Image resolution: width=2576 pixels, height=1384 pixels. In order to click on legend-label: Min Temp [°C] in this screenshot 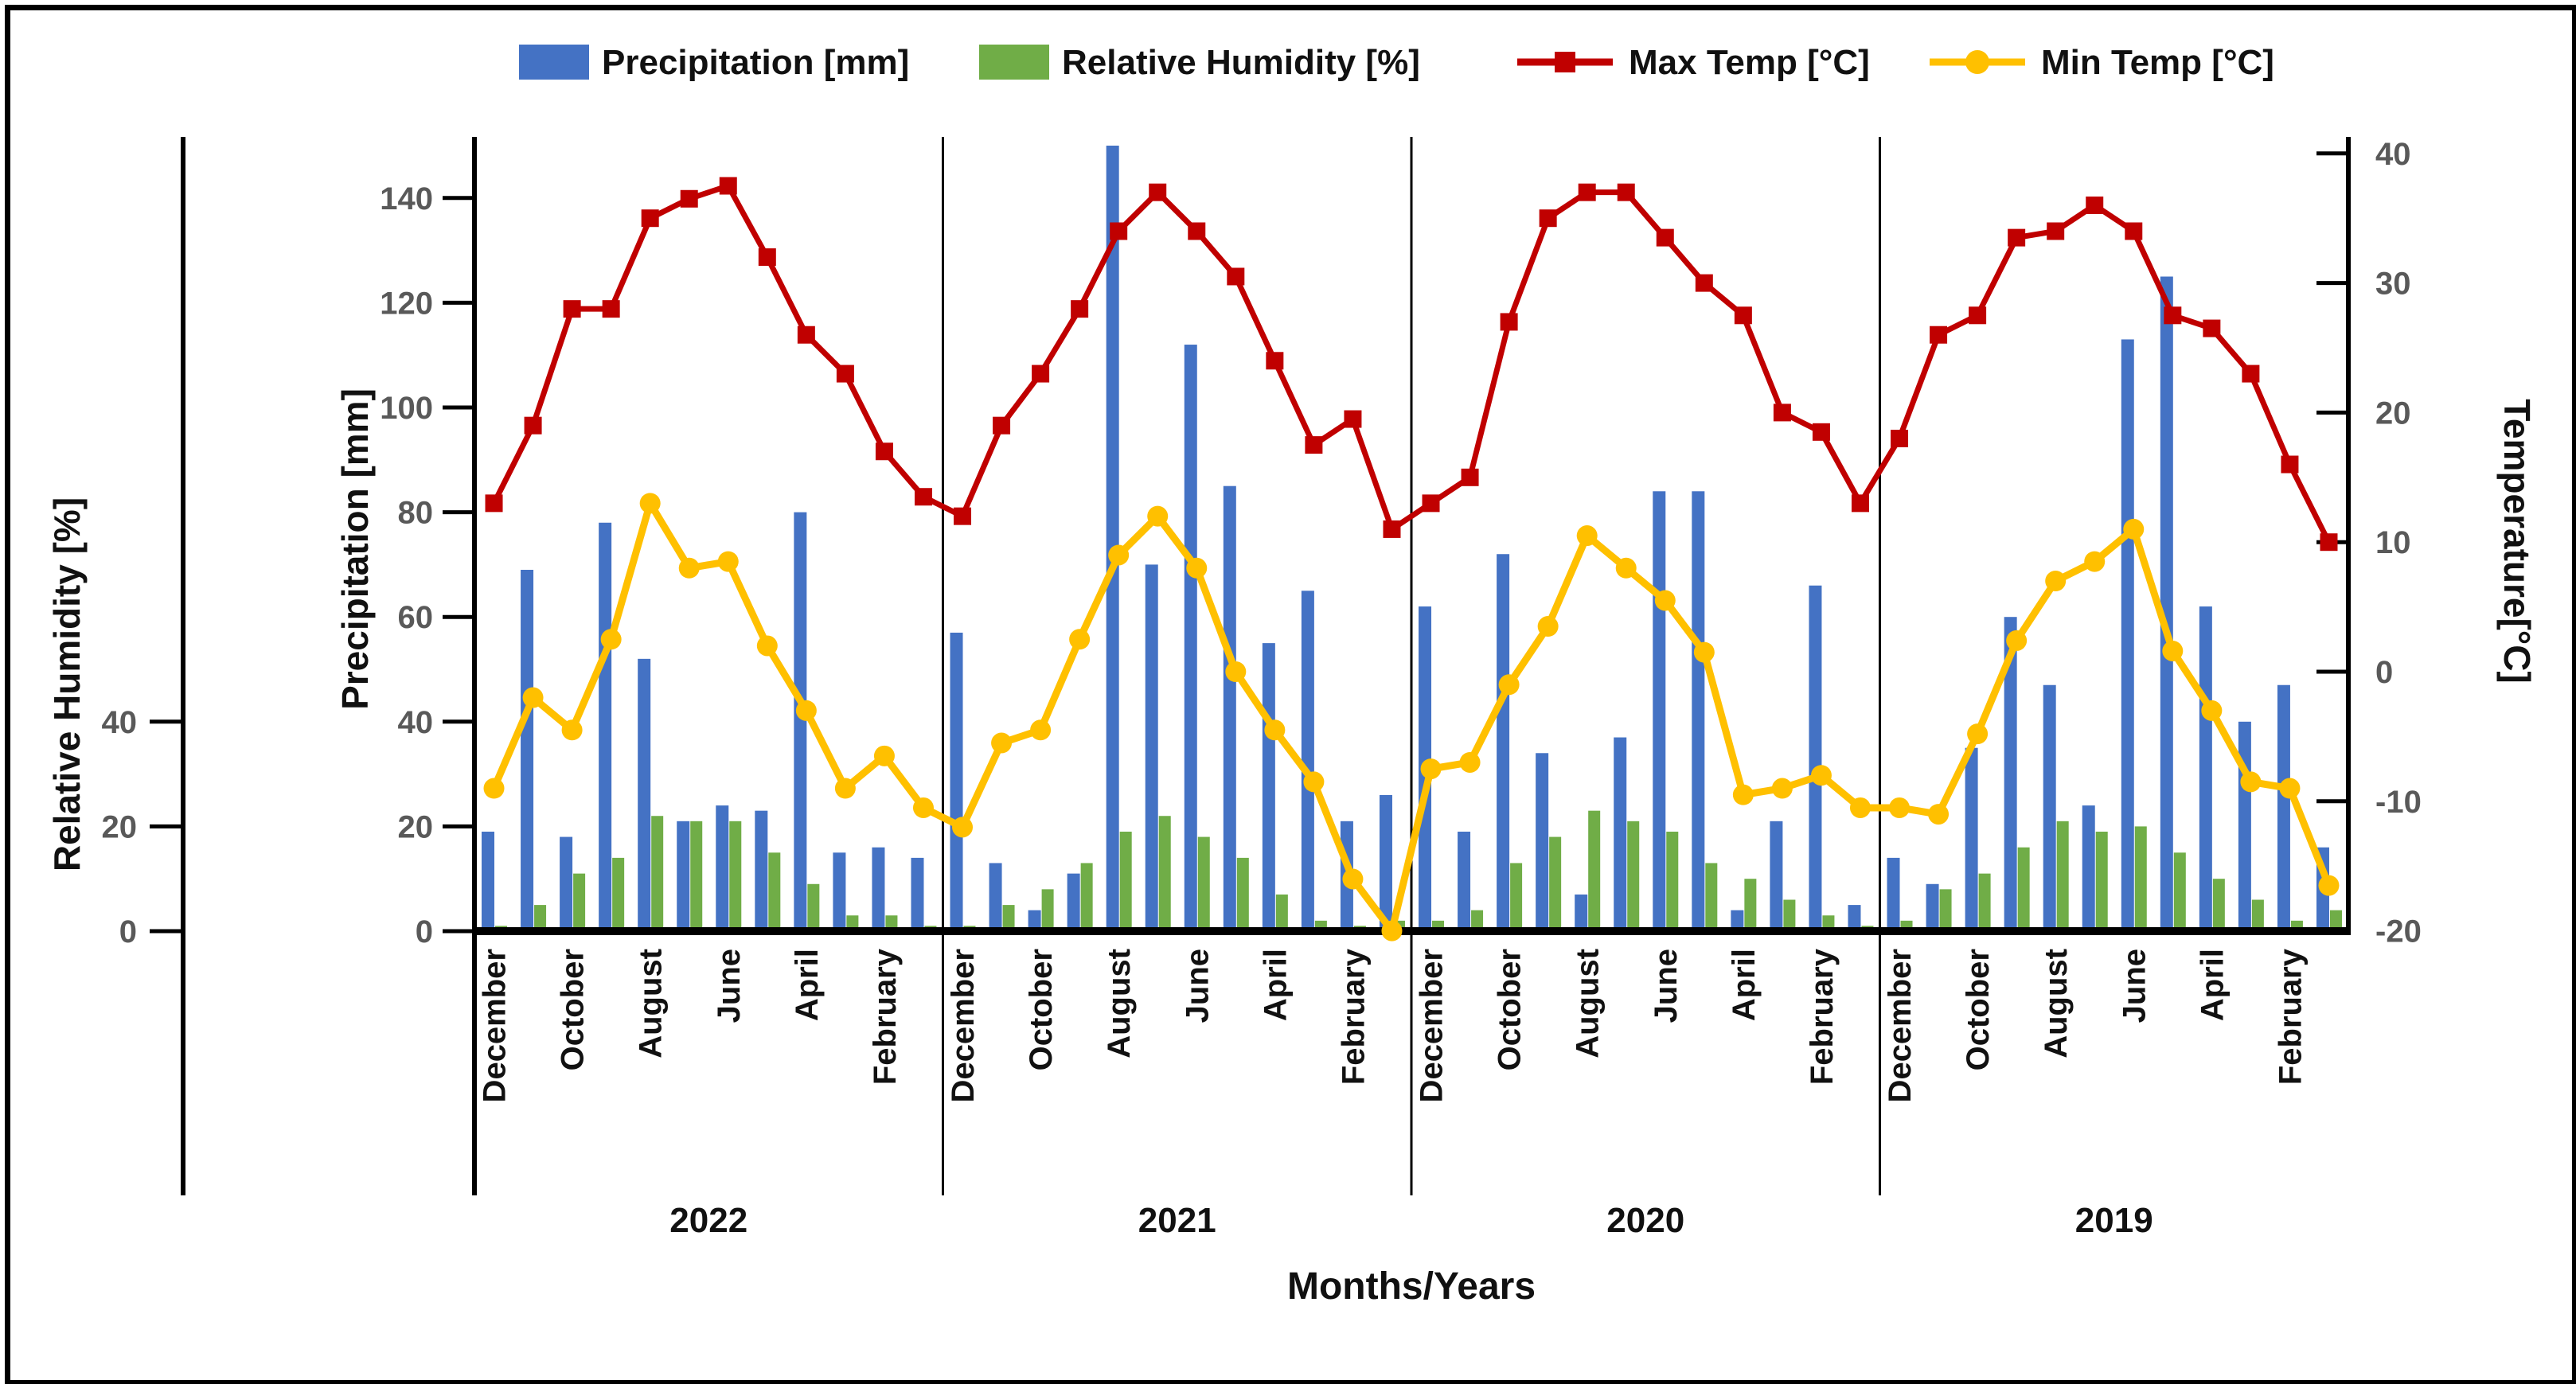, I will do `click(2157, 62)`.